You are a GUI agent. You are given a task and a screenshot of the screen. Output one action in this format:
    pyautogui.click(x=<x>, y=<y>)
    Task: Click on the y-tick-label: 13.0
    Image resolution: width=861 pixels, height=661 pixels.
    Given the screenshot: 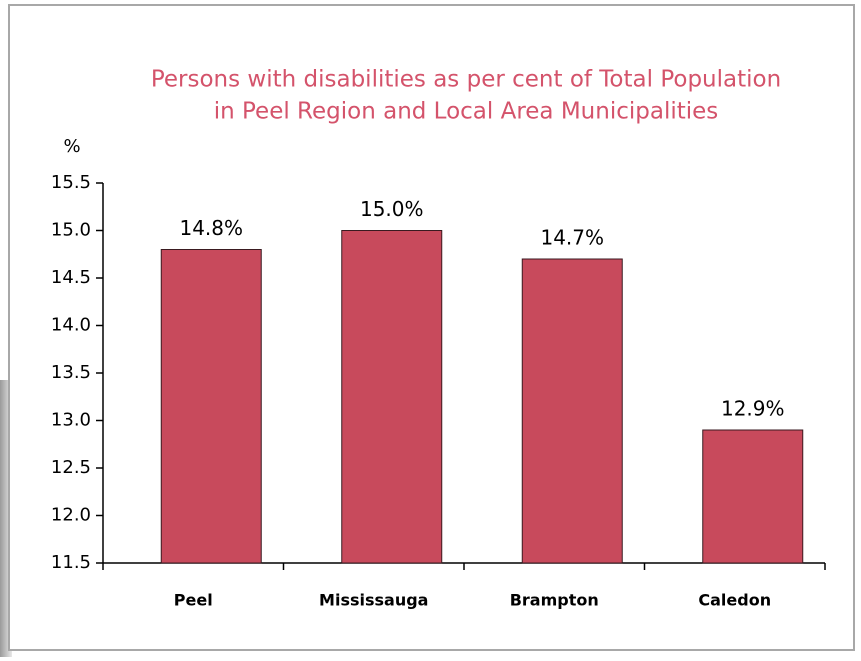 What is the action you would take?
    pyautogui.click(x=71, y=420)
    